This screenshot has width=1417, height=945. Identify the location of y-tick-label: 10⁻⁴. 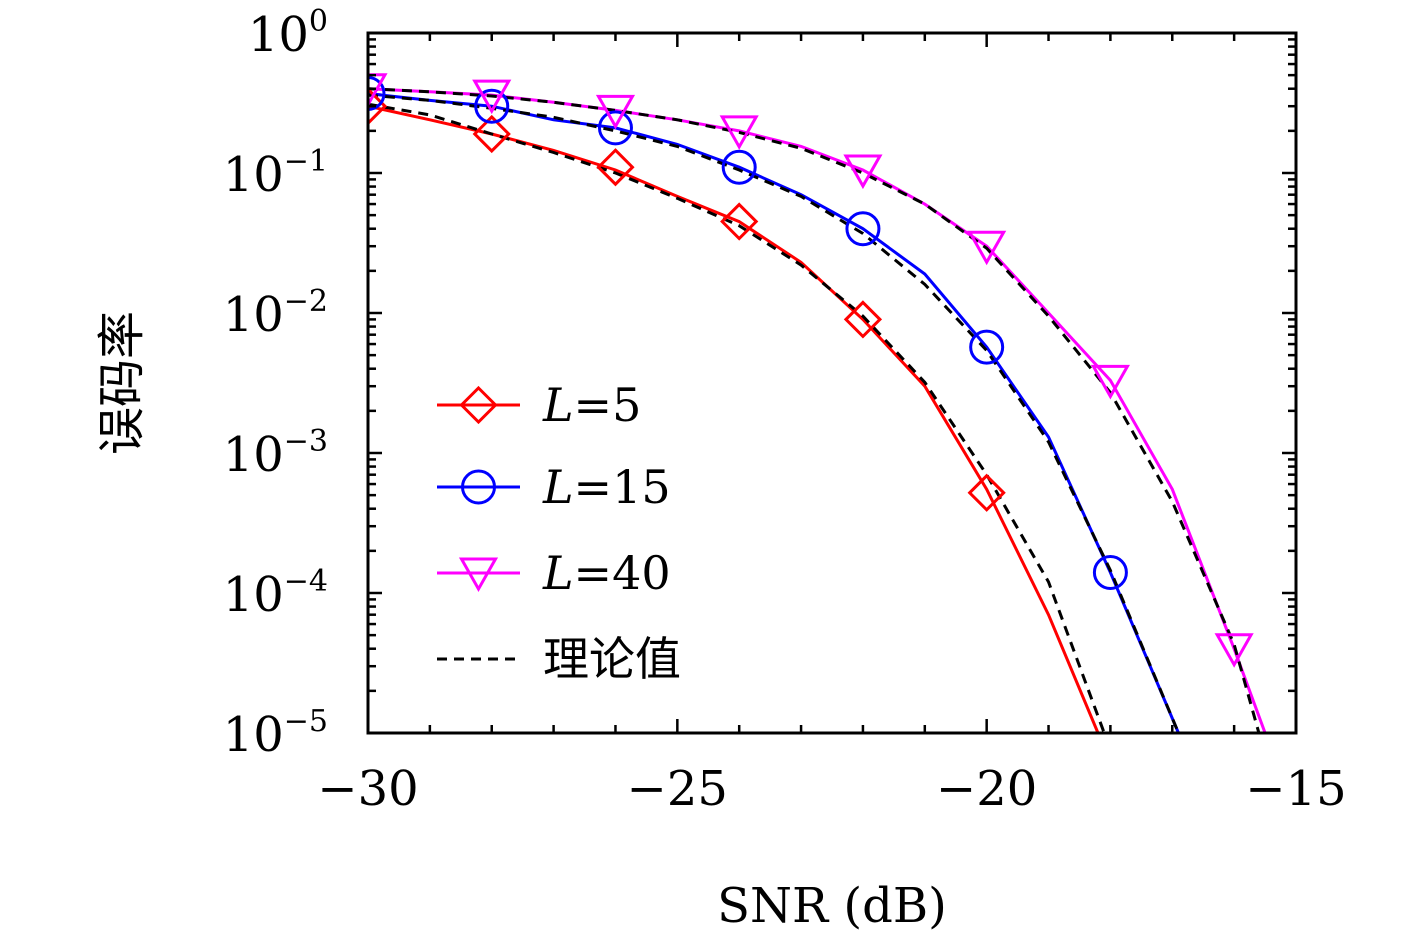
(275, 593).